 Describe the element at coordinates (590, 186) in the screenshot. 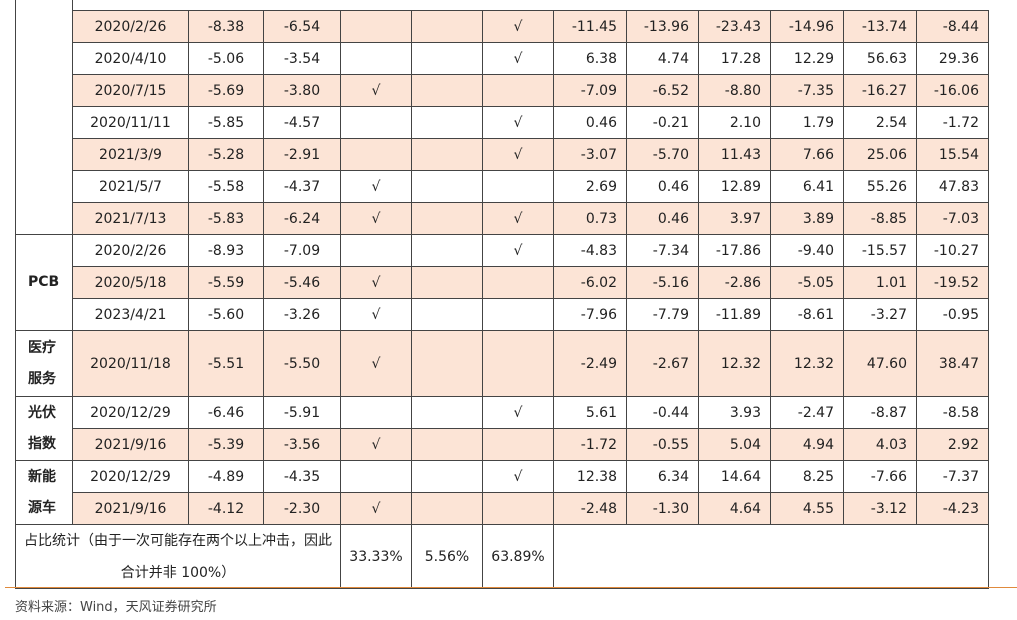

I see `value-cell: 2.69` at that location.